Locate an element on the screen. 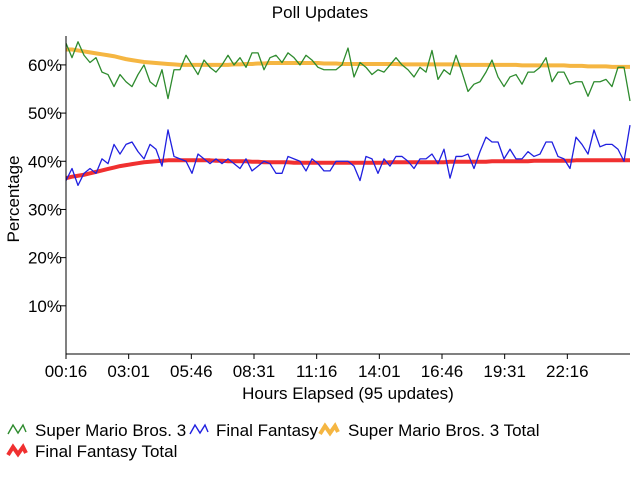 Image resolution: width=640 pixels, height=480 pixels. x-tick-label: 11:16 is located at coordinates (316, 371).